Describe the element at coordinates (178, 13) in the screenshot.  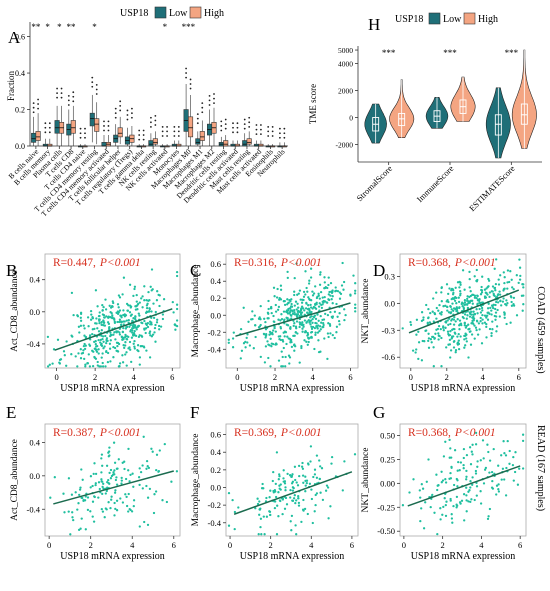
I see `panel-a-legend-low: Low` at that location.